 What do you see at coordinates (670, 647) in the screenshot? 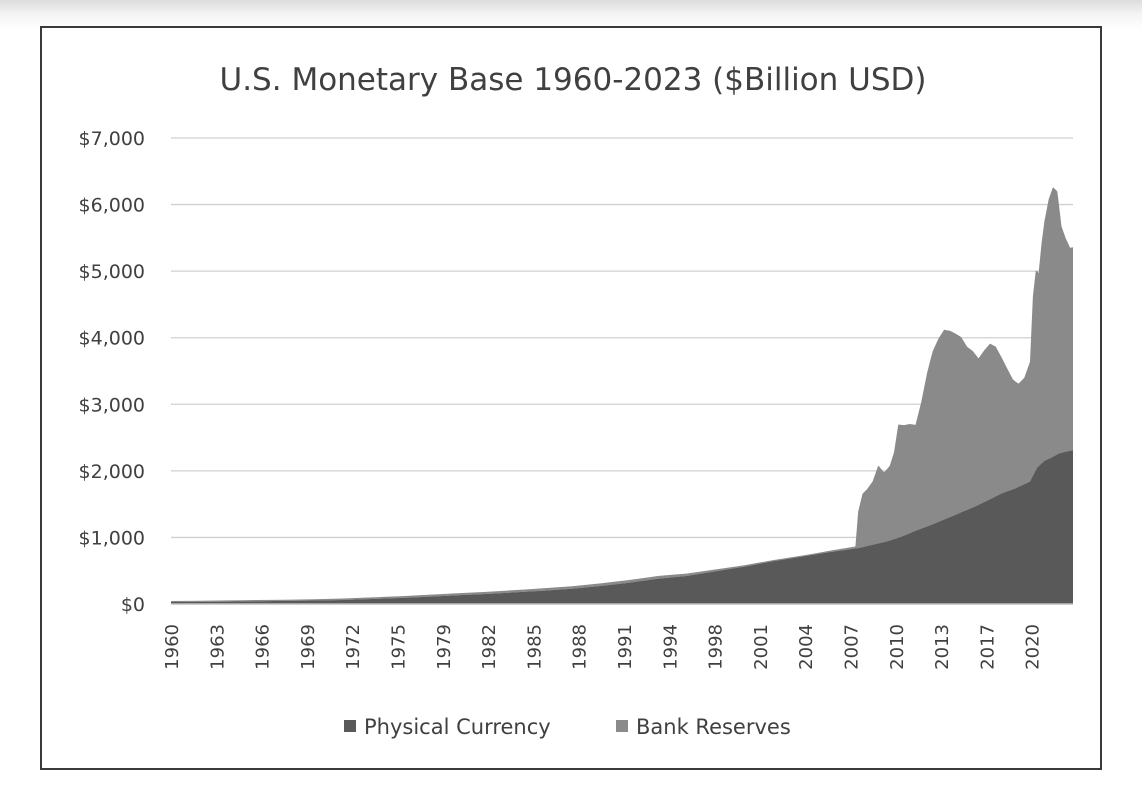
I see `x-tick-label: 1994` at bounding box center [670, 647].